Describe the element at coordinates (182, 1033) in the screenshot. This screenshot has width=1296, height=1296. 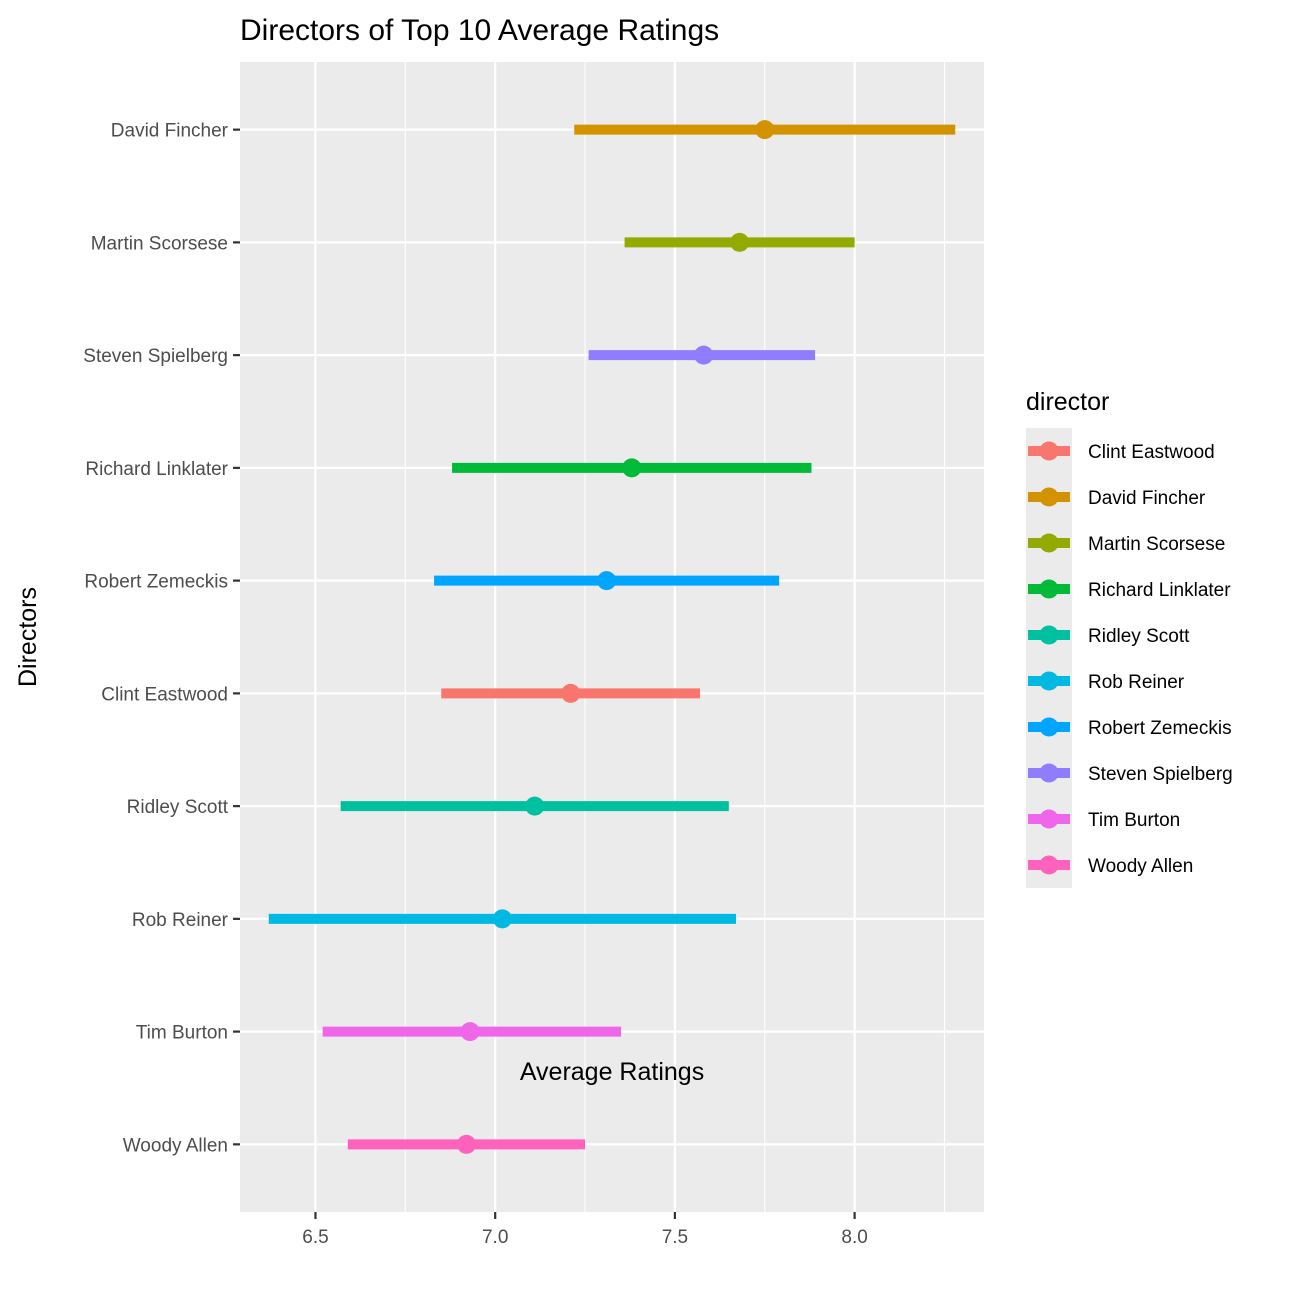
I see `y-tick-label: Tim Burton` at that location.